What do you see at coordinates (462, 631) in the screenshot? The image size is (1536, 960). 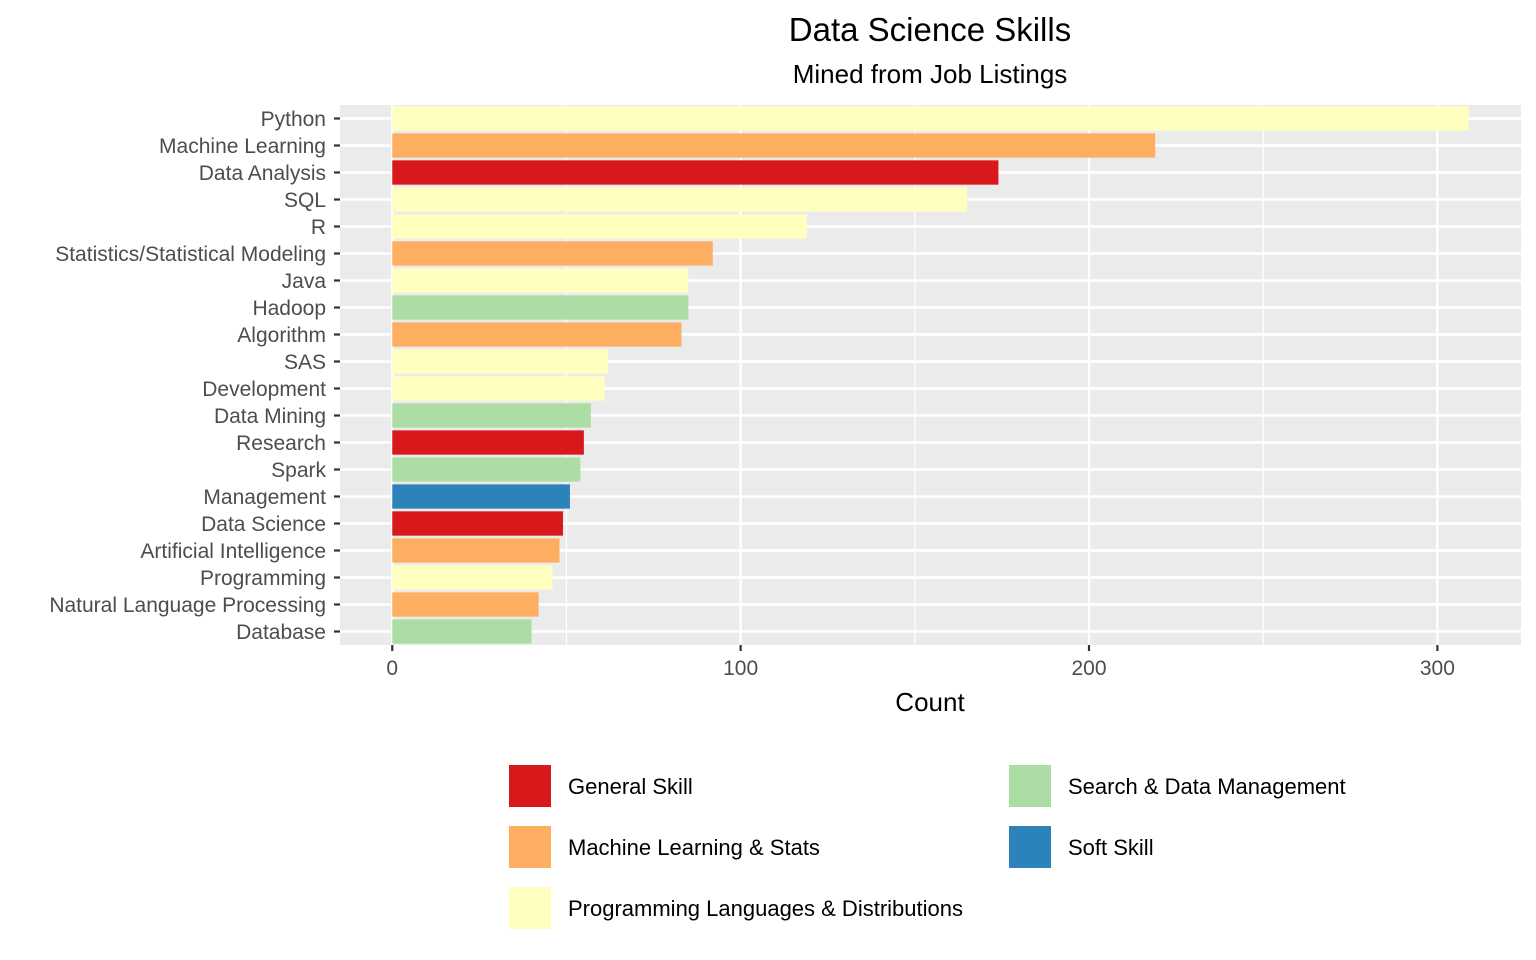 I see `bar-database` at bounding box center [462, 631].